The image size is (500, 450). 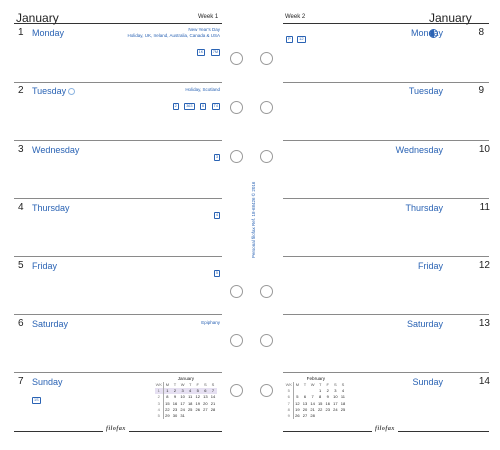 What do you see at coordinates (484, 265) in the screenshot?
I see `day-number: 12` at bounding box center [484, 265].